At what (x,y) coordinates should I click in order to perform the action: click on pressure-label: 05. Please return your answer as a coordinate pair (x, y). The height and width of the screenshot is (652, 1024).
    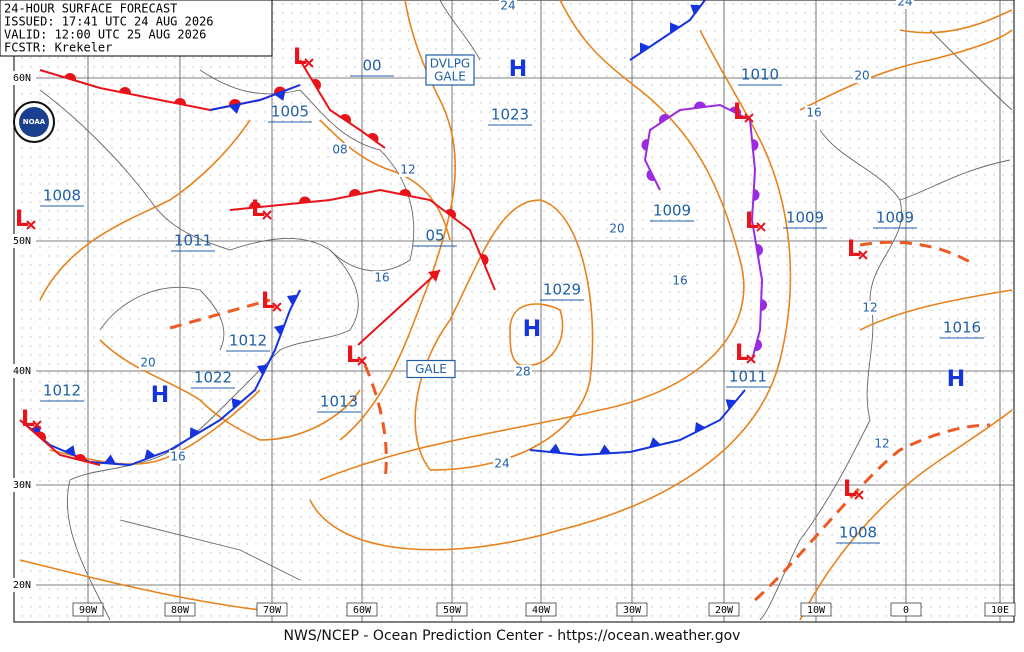
    Looking at the image, I should click on (434, 236).